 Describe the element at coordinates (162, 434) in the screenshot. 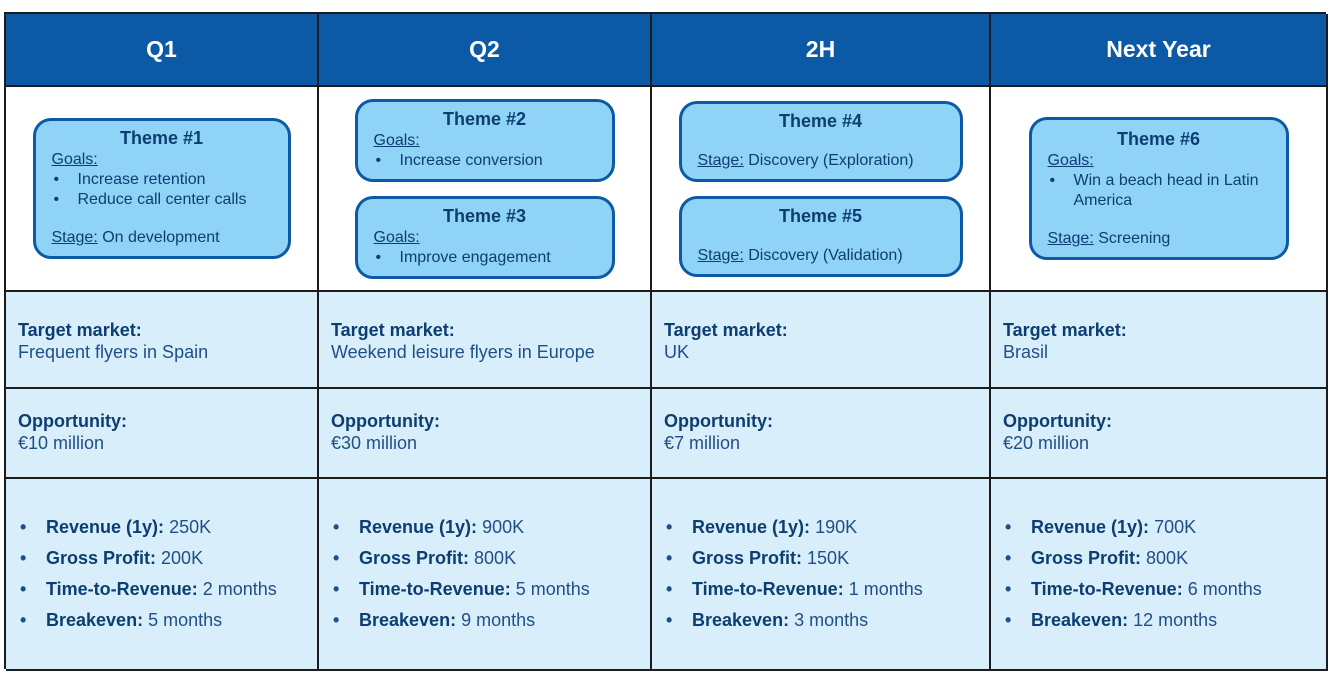

I see `opportunity-cell-q1: Opportunity: €10 million` at that location.